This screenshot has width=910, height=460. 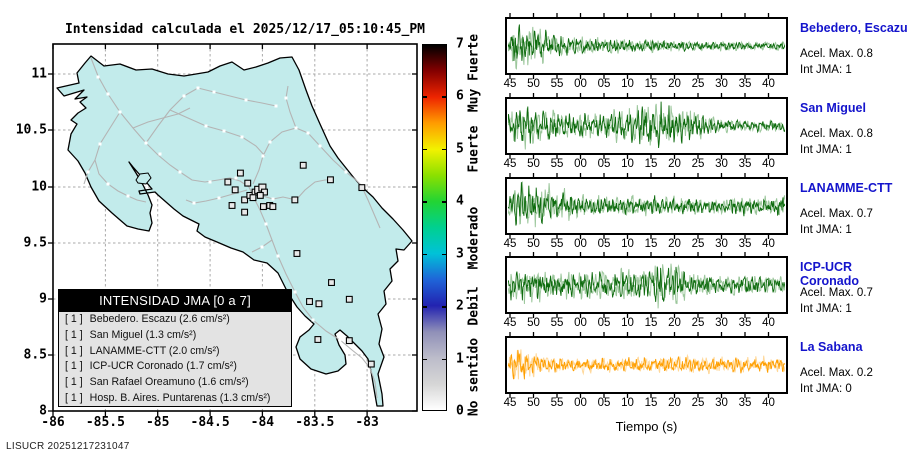 I want to click on map-y-tick-label: 8.5, so click(x=35, y=355).